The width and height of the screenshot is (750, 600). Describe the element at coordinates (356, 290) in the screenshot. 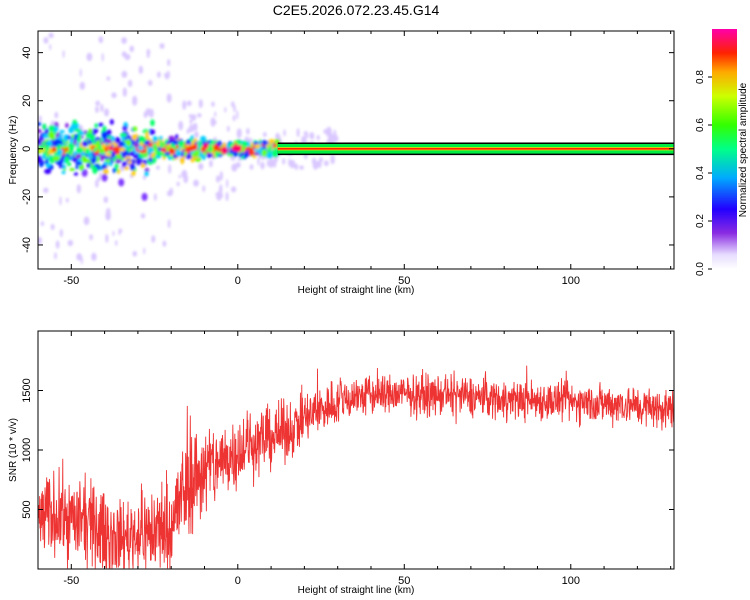

I see `spectrogram-x-axis-label: Height of straight line (km)` at that location.